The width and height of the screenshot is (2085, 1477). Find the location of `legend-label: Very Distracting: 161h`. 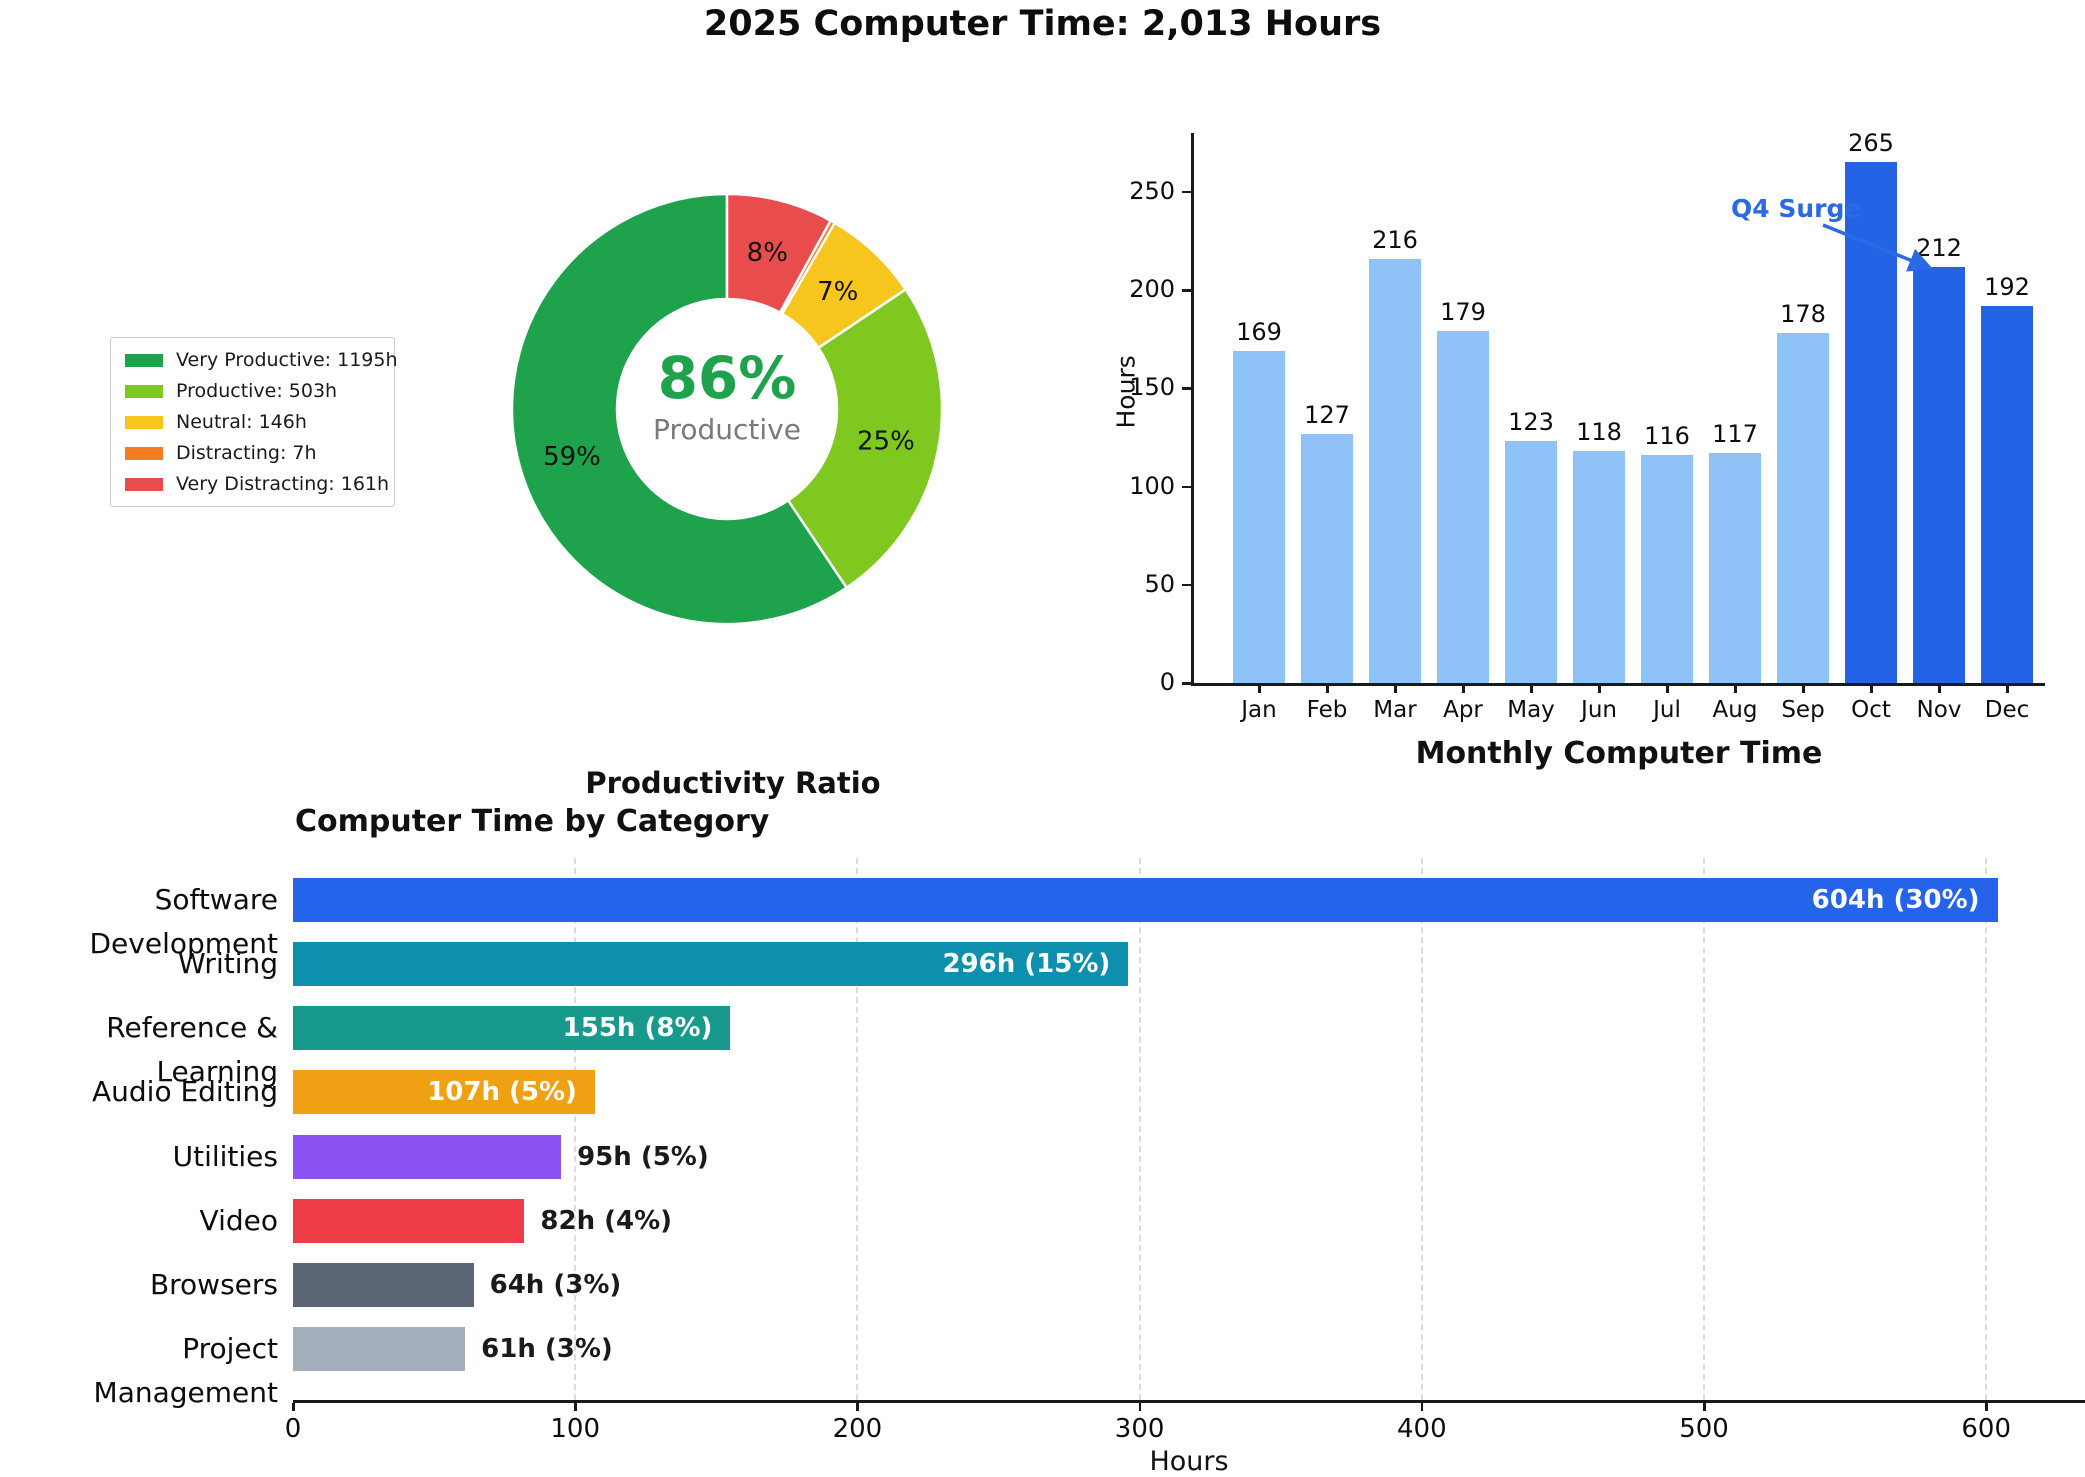

legend-label: Very Distracting: 161h is located at coordinates (283, 484).